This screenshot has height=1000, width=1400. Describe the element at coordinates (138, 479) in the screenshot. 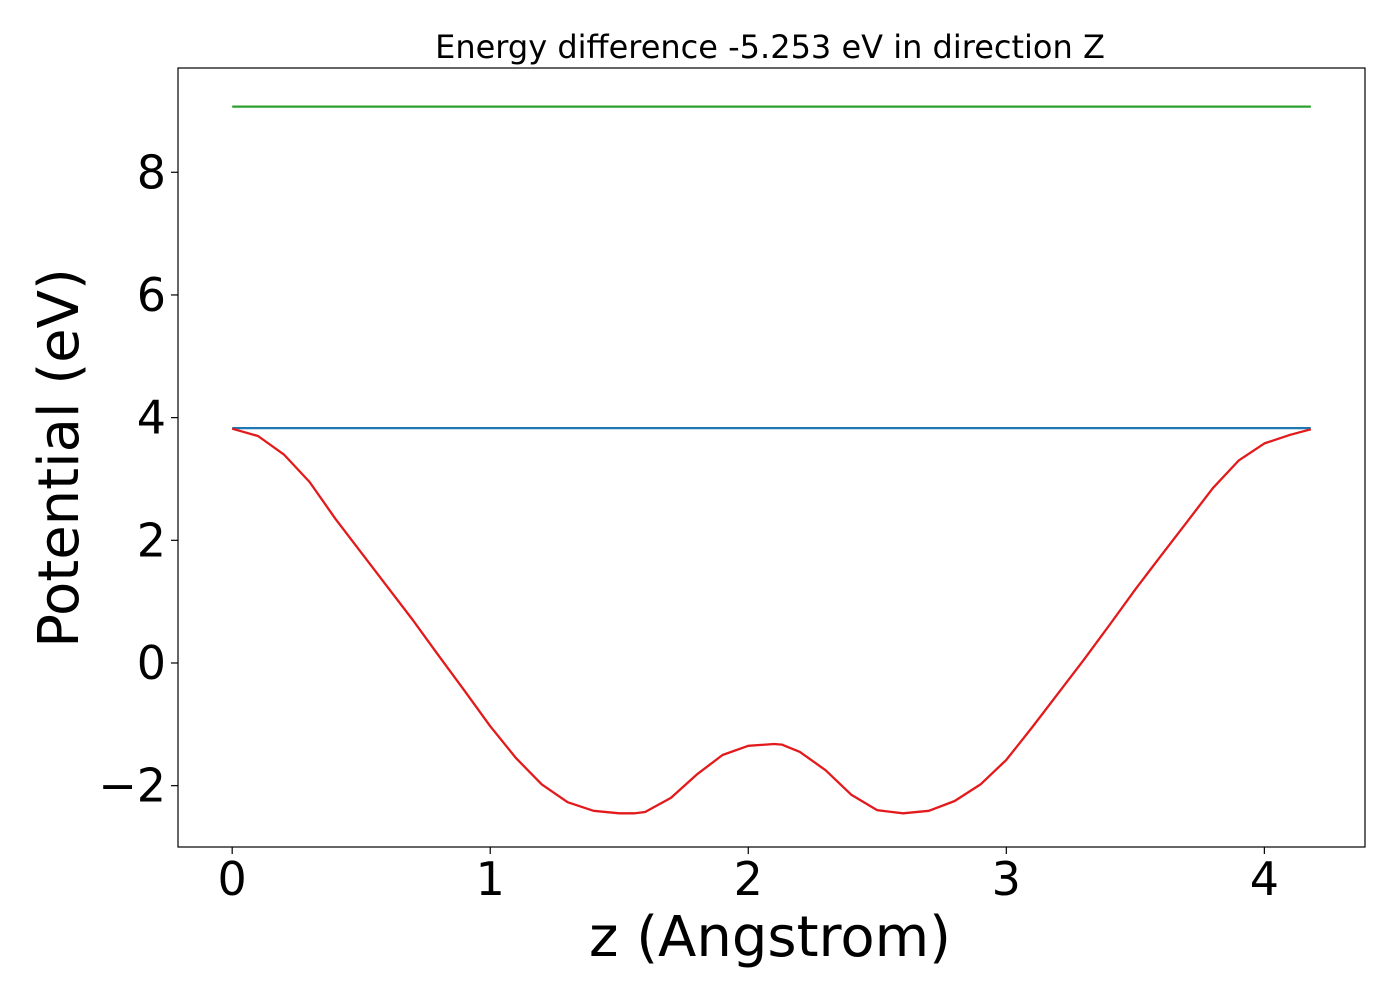

I see `y-axis: −2 0 2 4 6 8` at that location.